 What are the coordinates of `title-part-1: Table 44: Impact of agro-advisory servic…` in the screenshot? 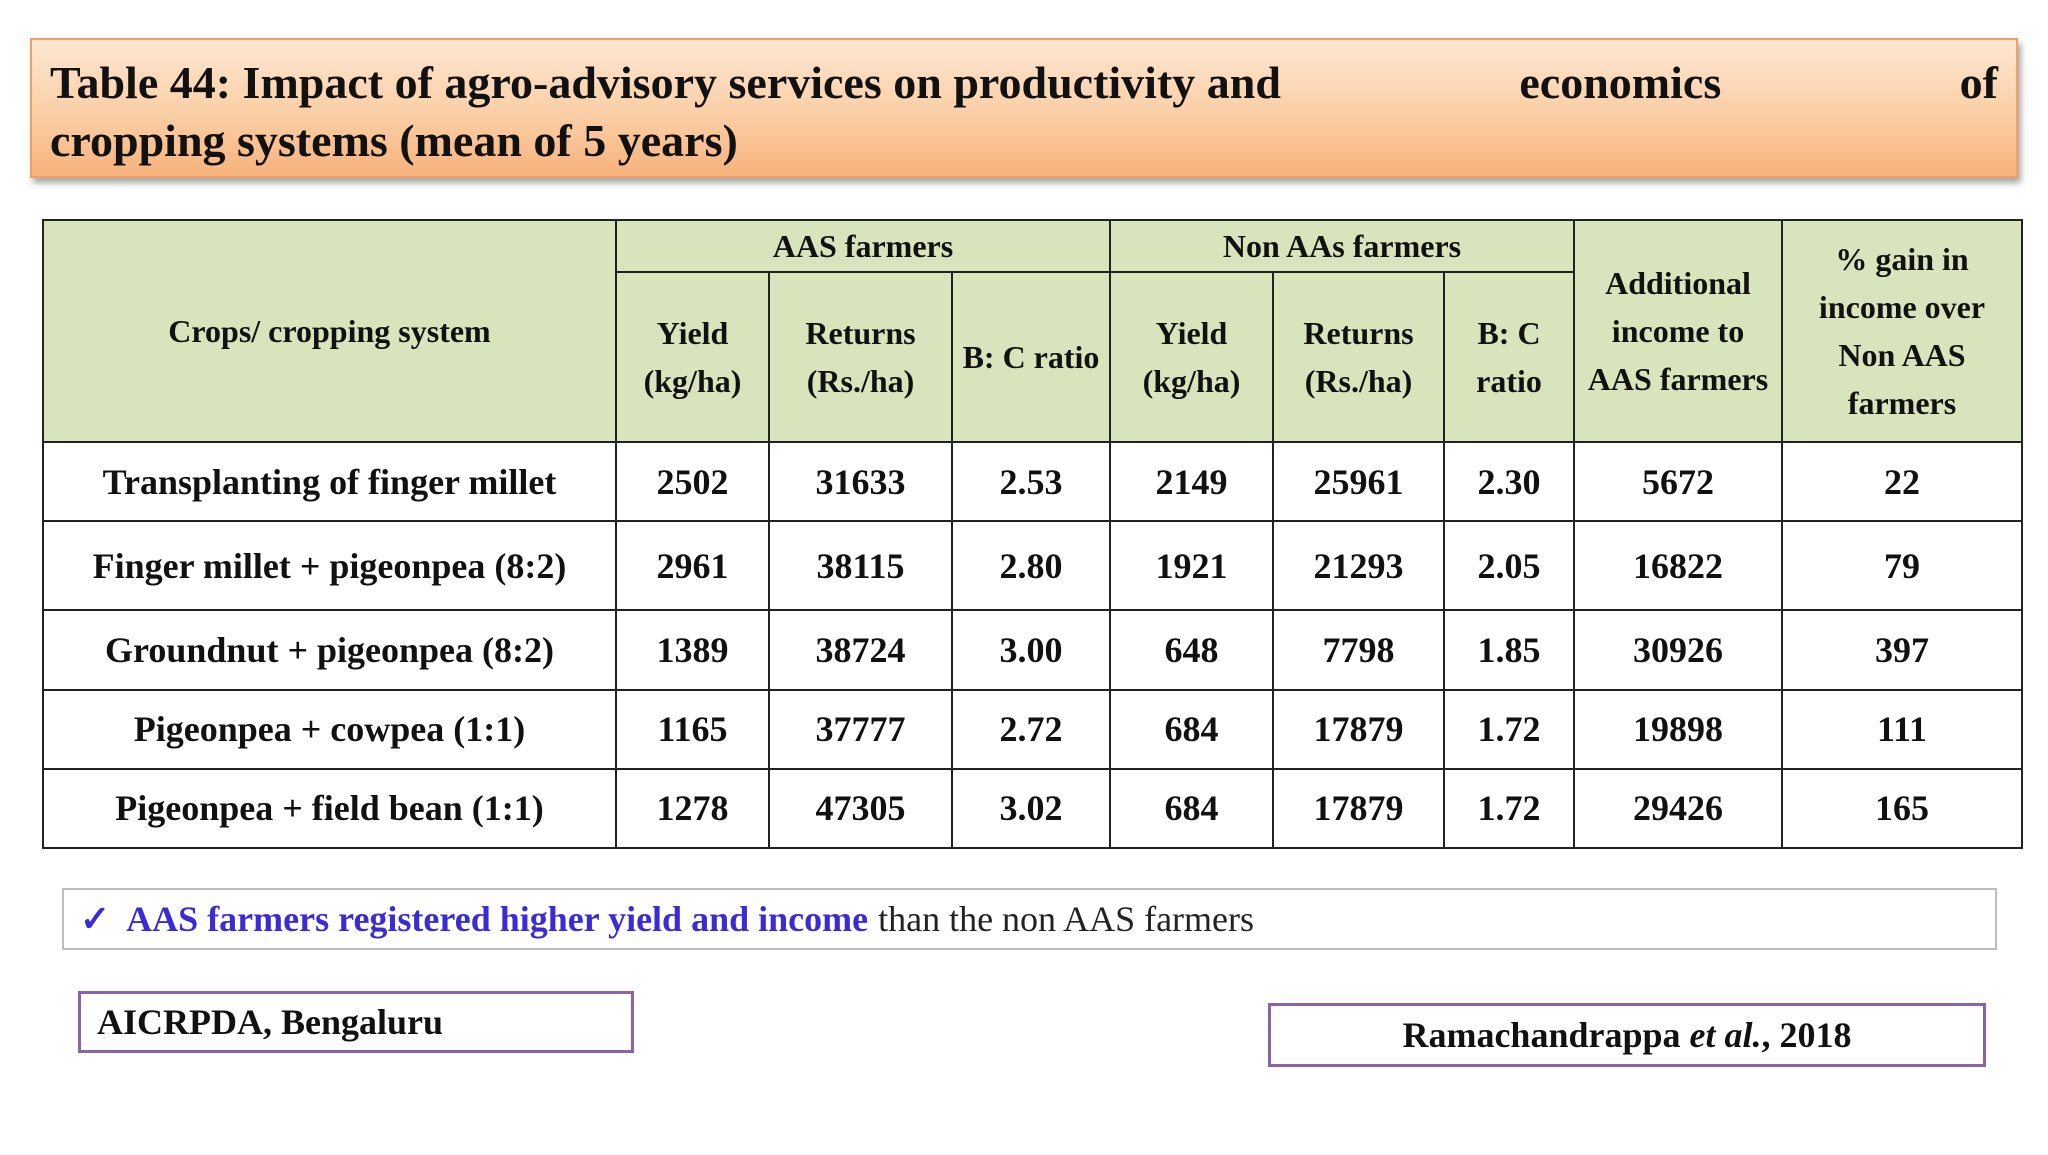 It's located at (665, 82).